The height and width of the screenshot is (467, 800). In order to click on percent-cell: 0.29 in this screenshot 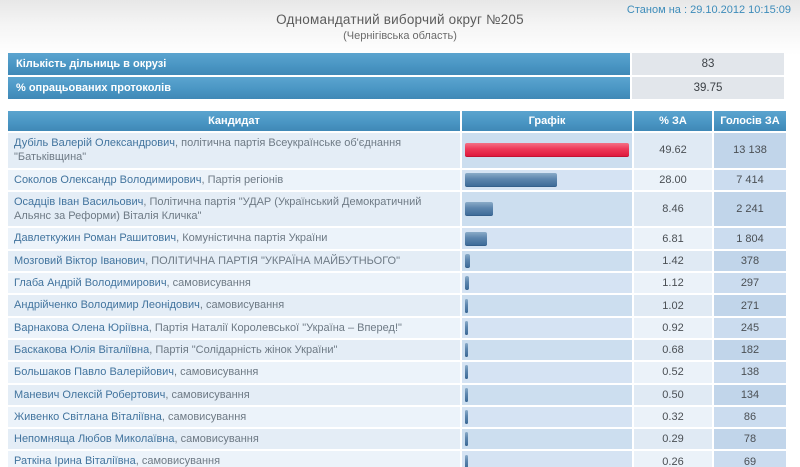, I will do `click(673, 439)`.